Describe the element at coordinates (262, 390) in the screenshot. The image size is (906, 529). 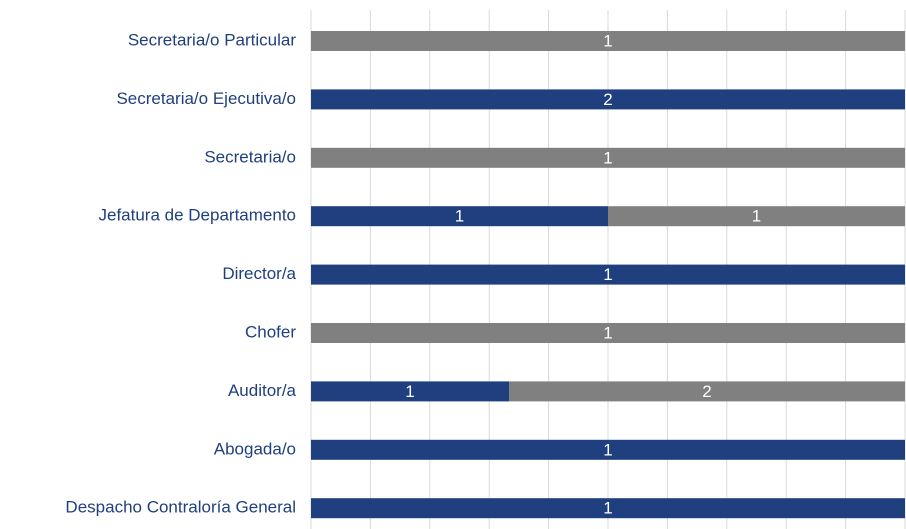
I see `y-tick-label: Auditor/a` at that location.